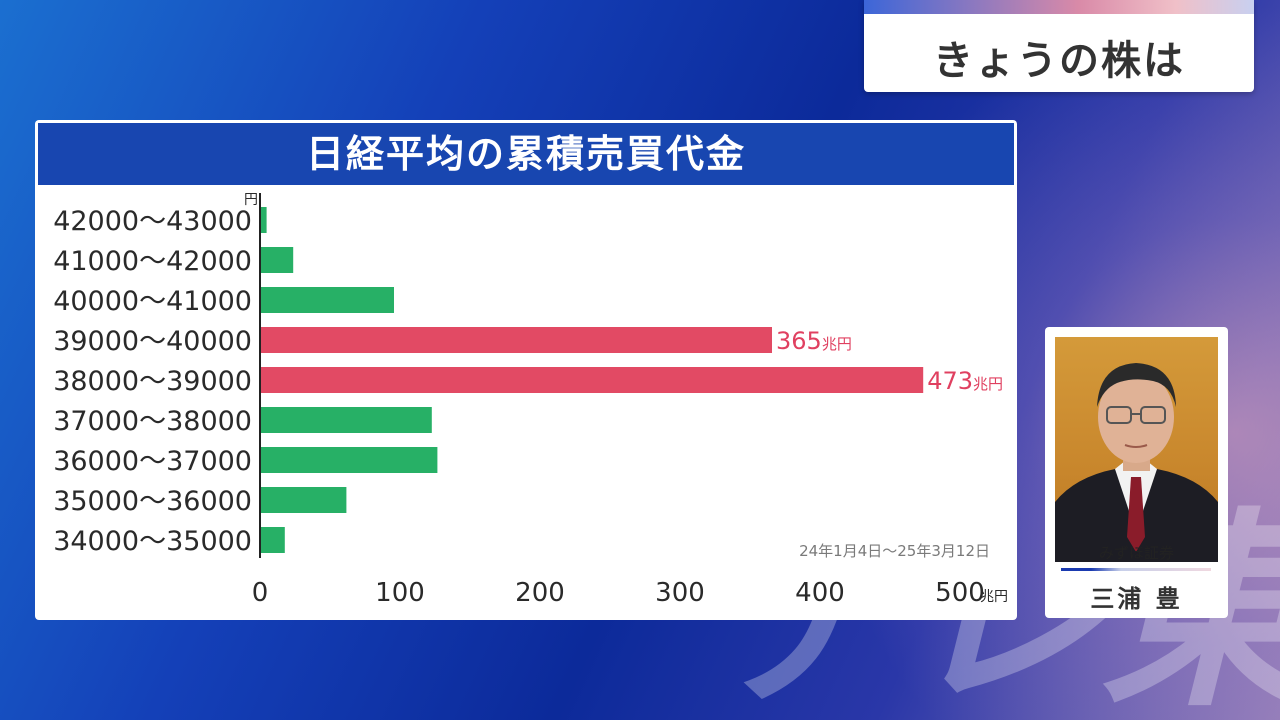 The height and width of the screenshot is (720, 1280). I want to click on x-tick-label: 0, so click(260, 593).